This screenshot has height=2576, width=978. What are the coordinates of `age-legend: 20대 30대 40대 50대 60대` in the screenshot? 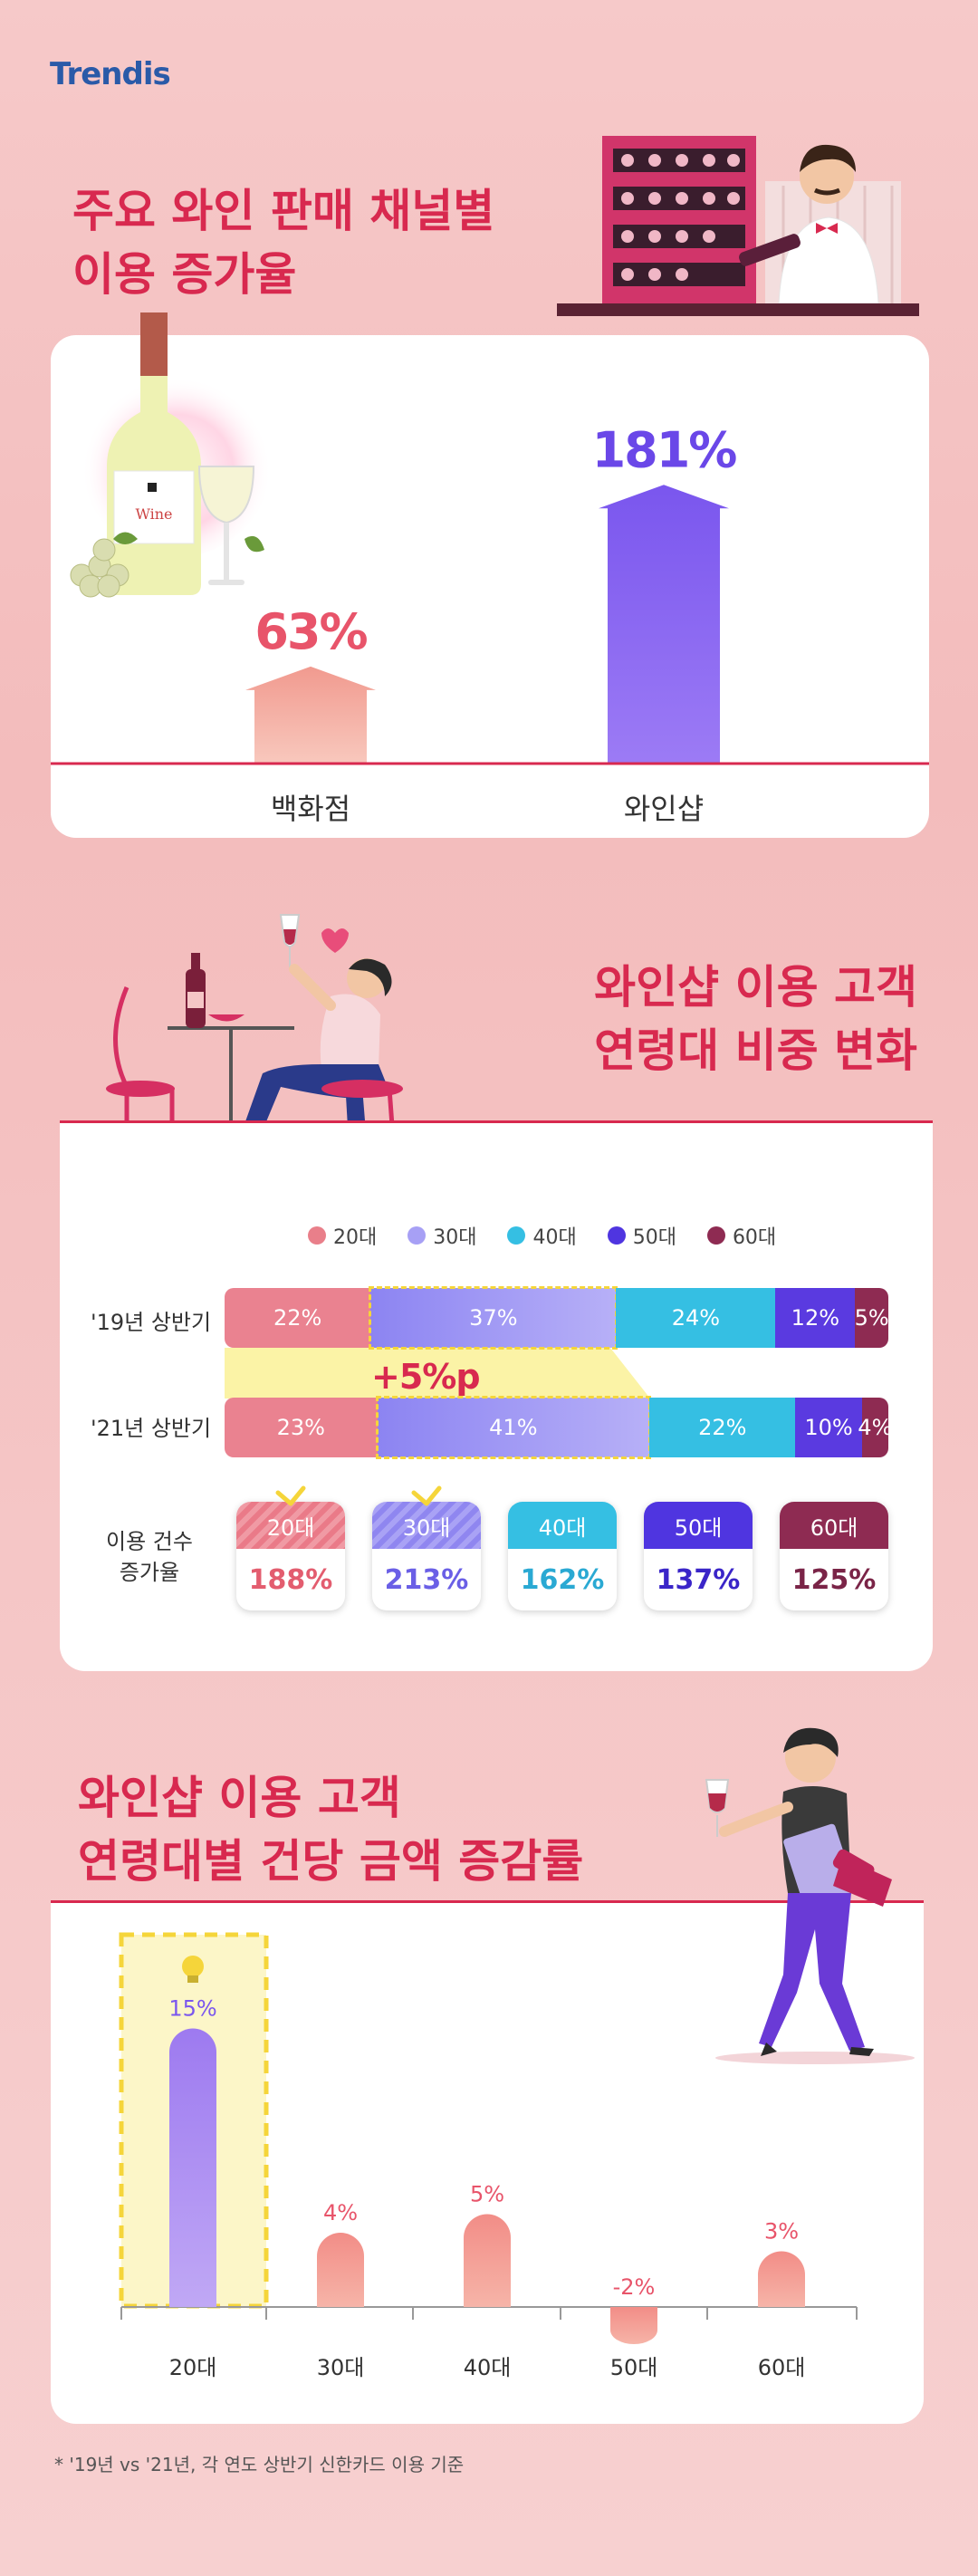 It's located at (542, 1235).